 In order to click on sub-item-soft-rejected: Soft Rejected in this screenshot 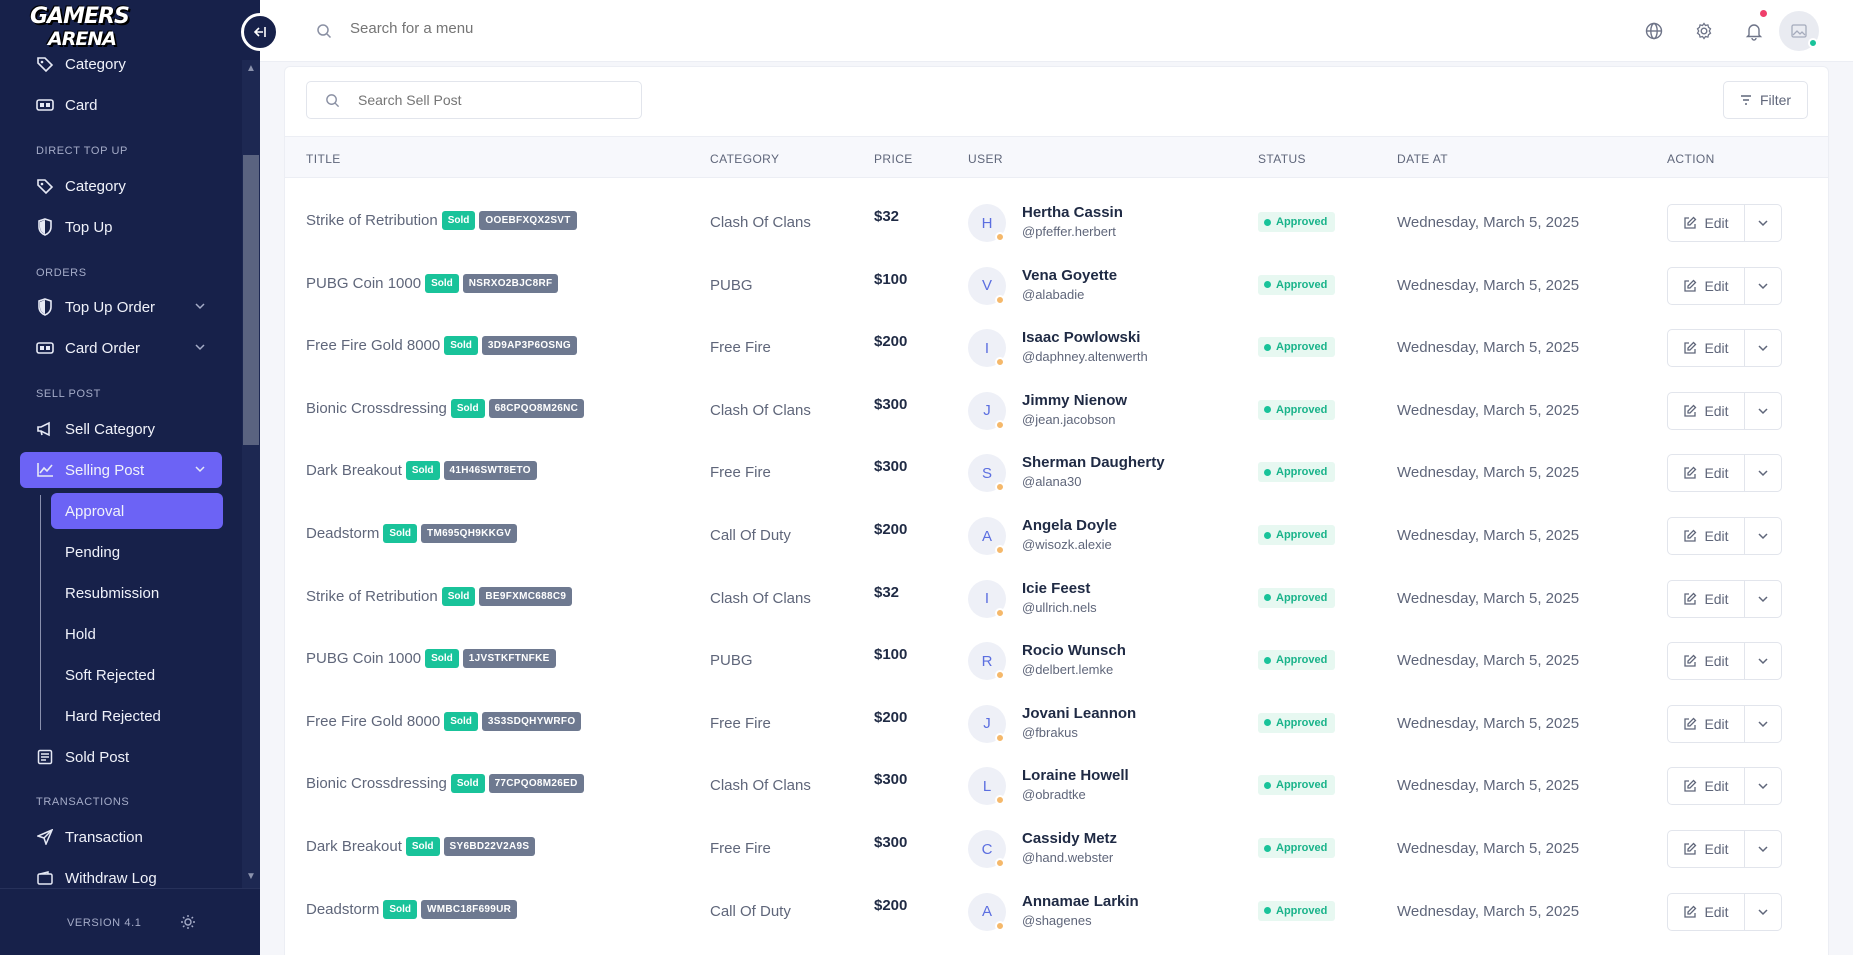, I will do `click(110, 675)`.